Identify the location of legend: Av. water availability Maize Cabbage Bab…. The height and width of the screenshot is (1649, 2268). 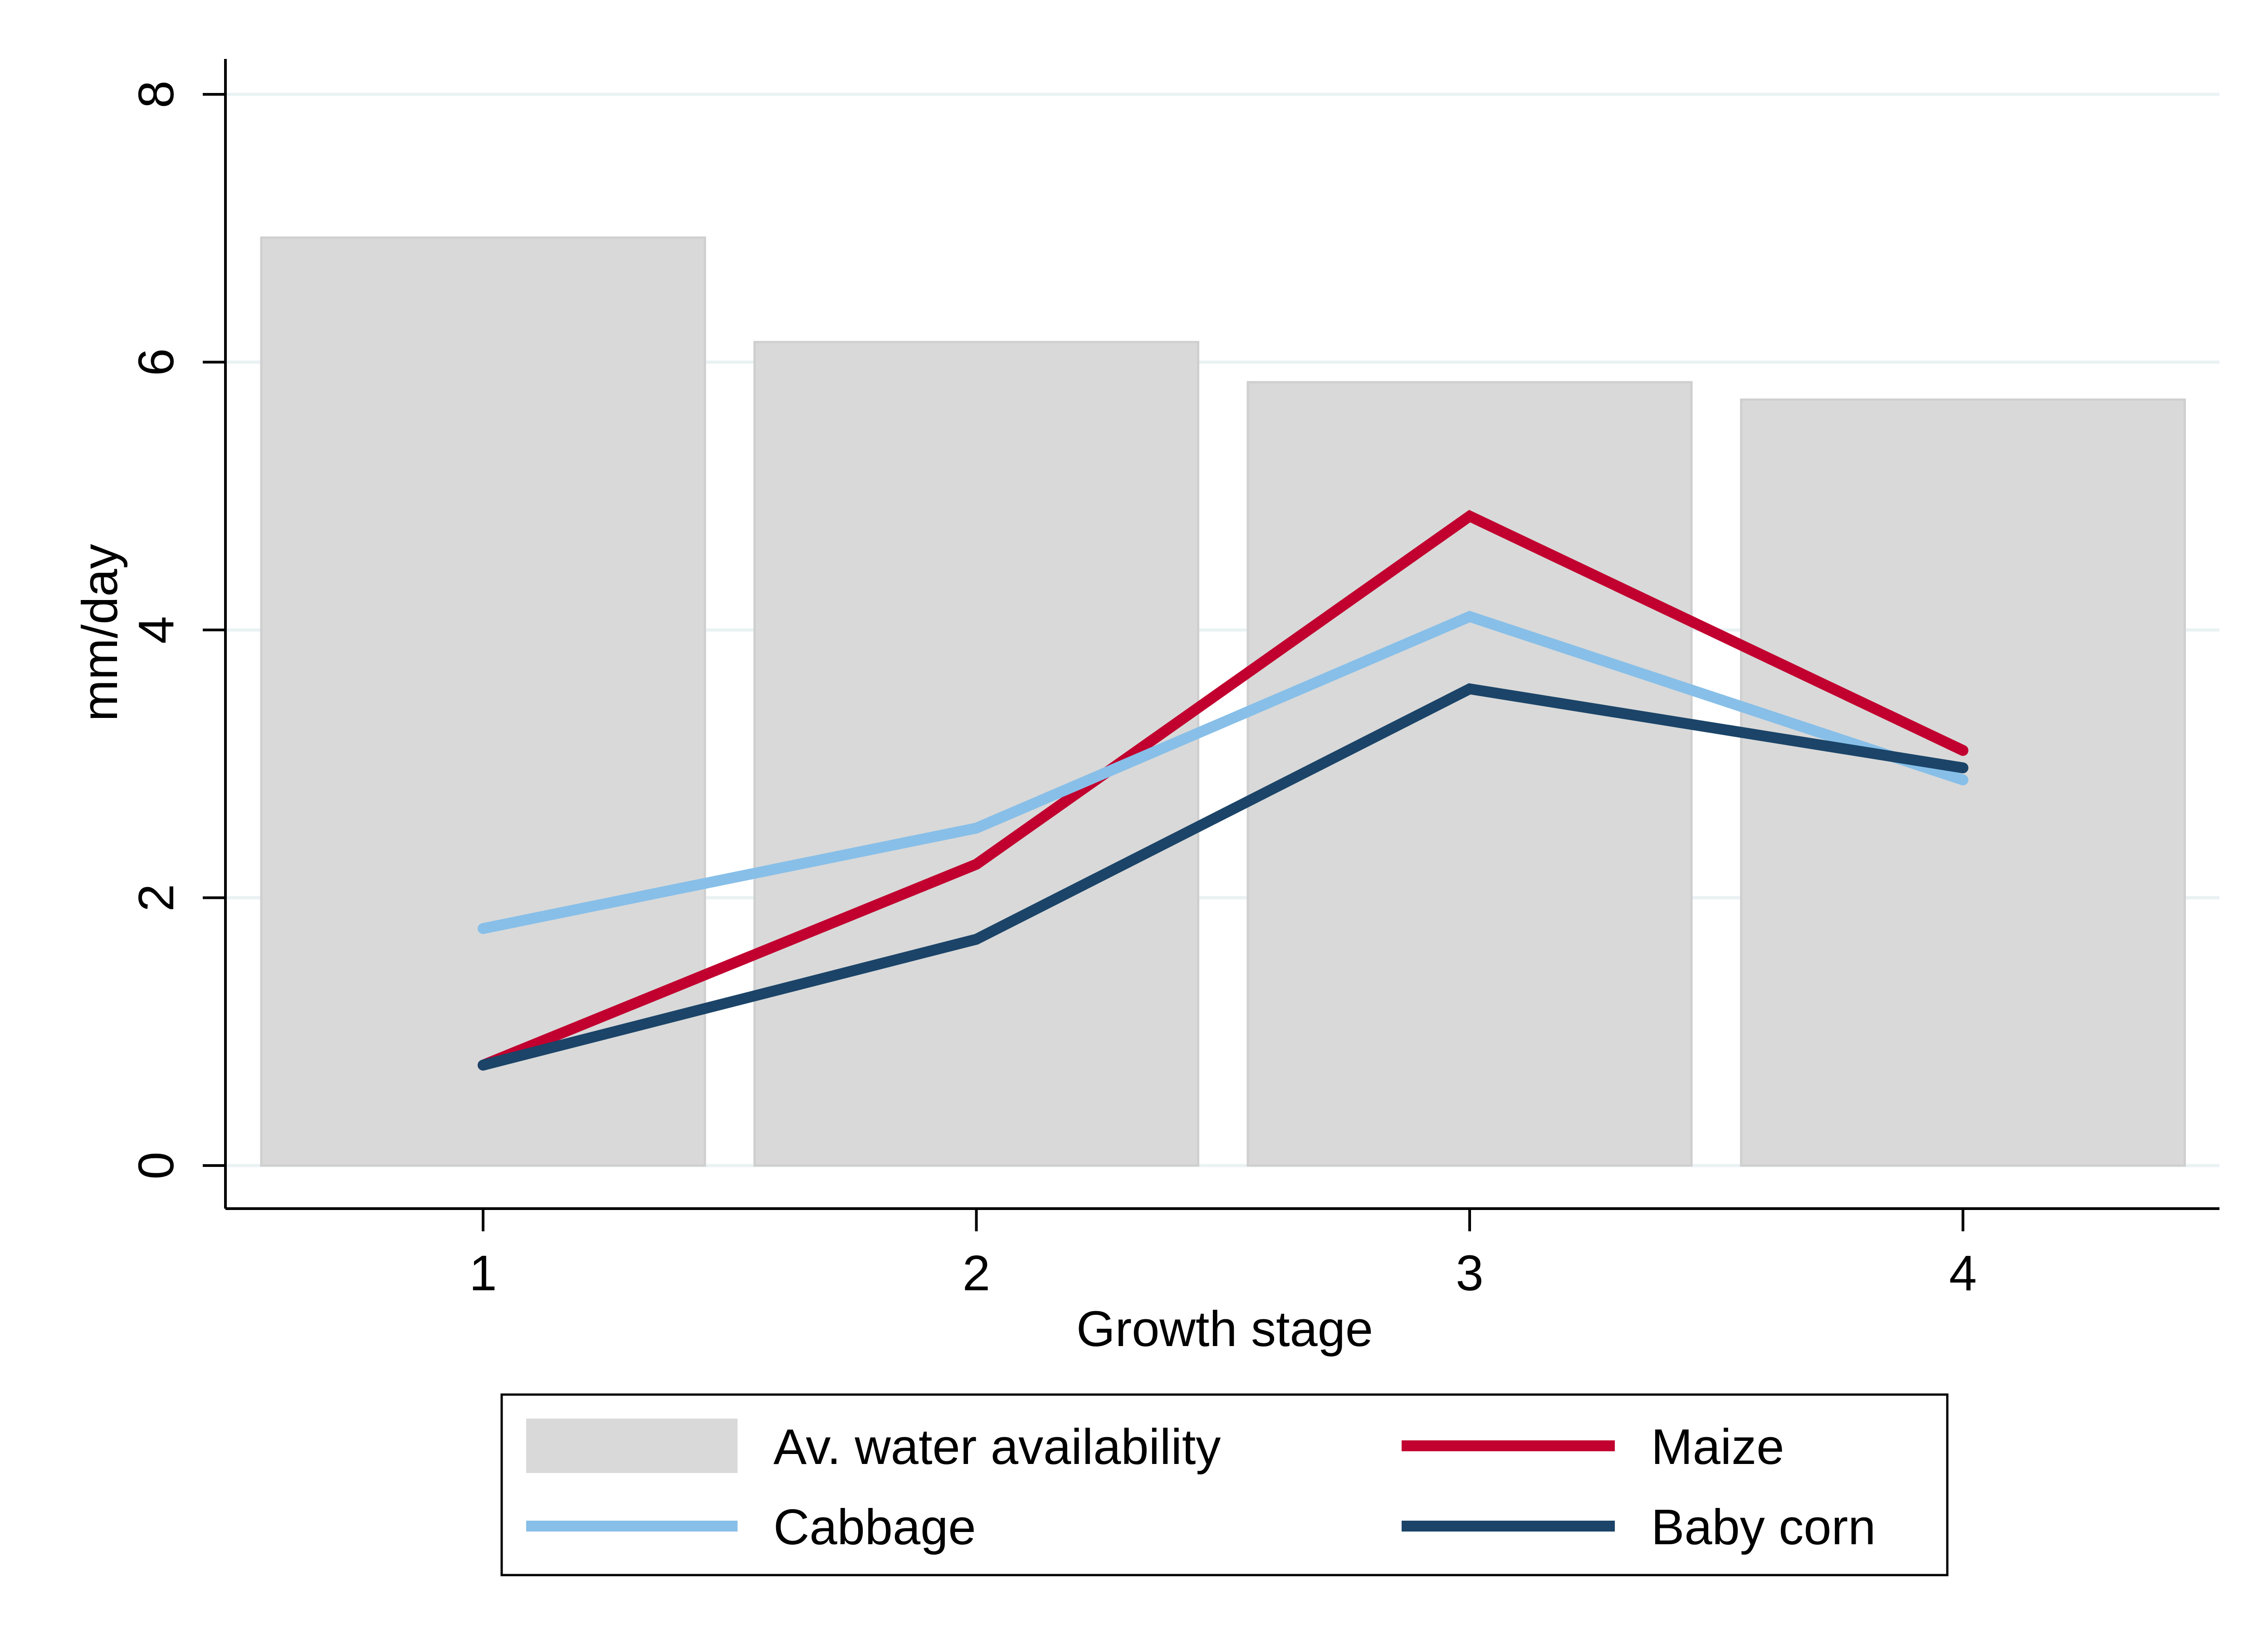
(1224, 1485).